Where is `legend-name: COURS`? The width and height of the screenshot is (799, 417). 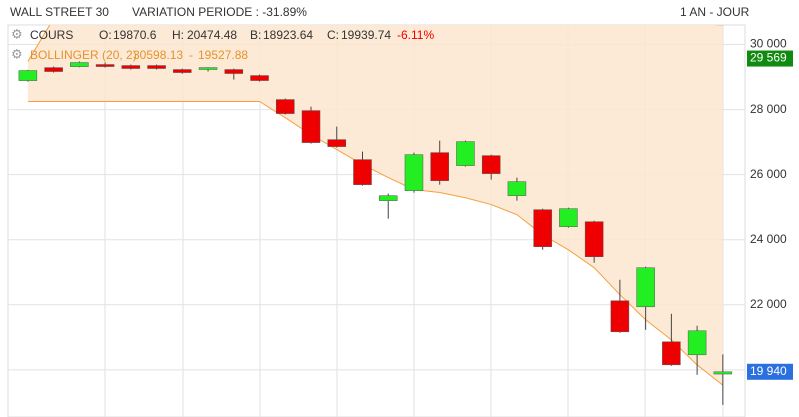 legend-name: COURS is located at coordinates (51, 35).